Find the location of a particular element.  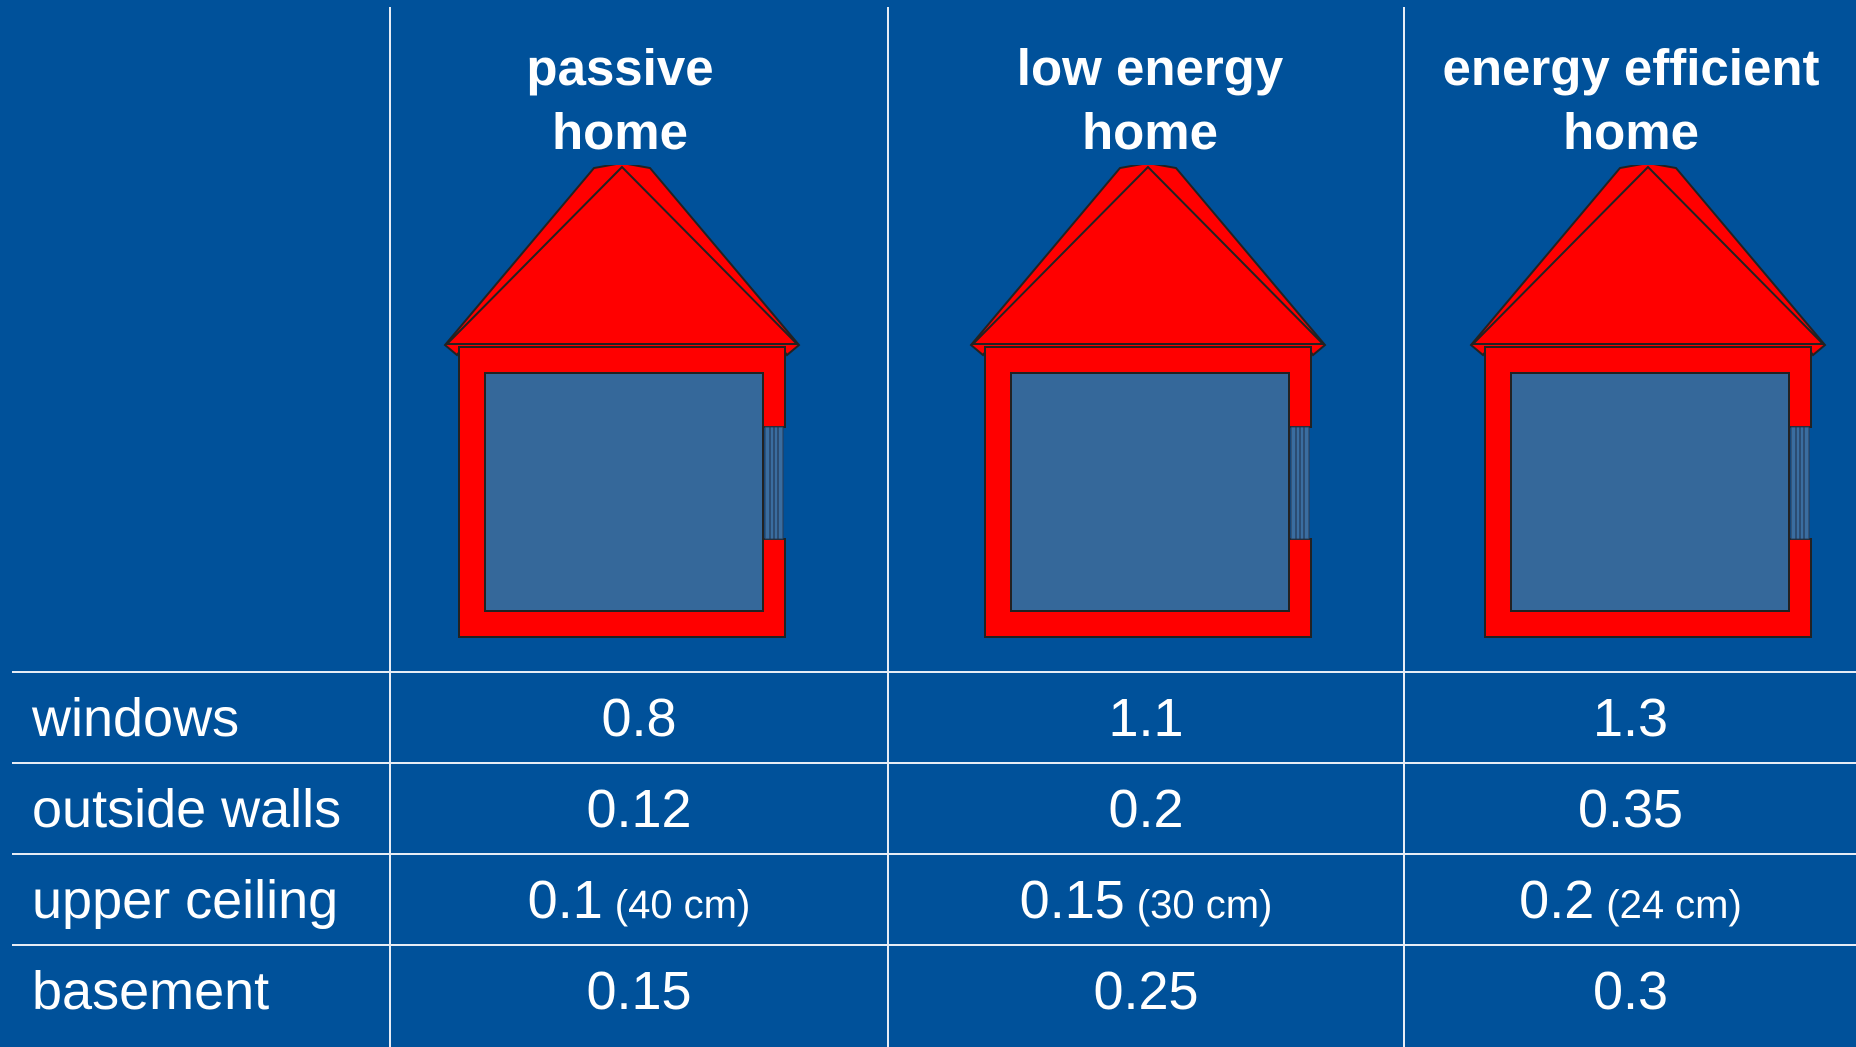

table-cell: 0.15 is located at coordinates (639, 991).